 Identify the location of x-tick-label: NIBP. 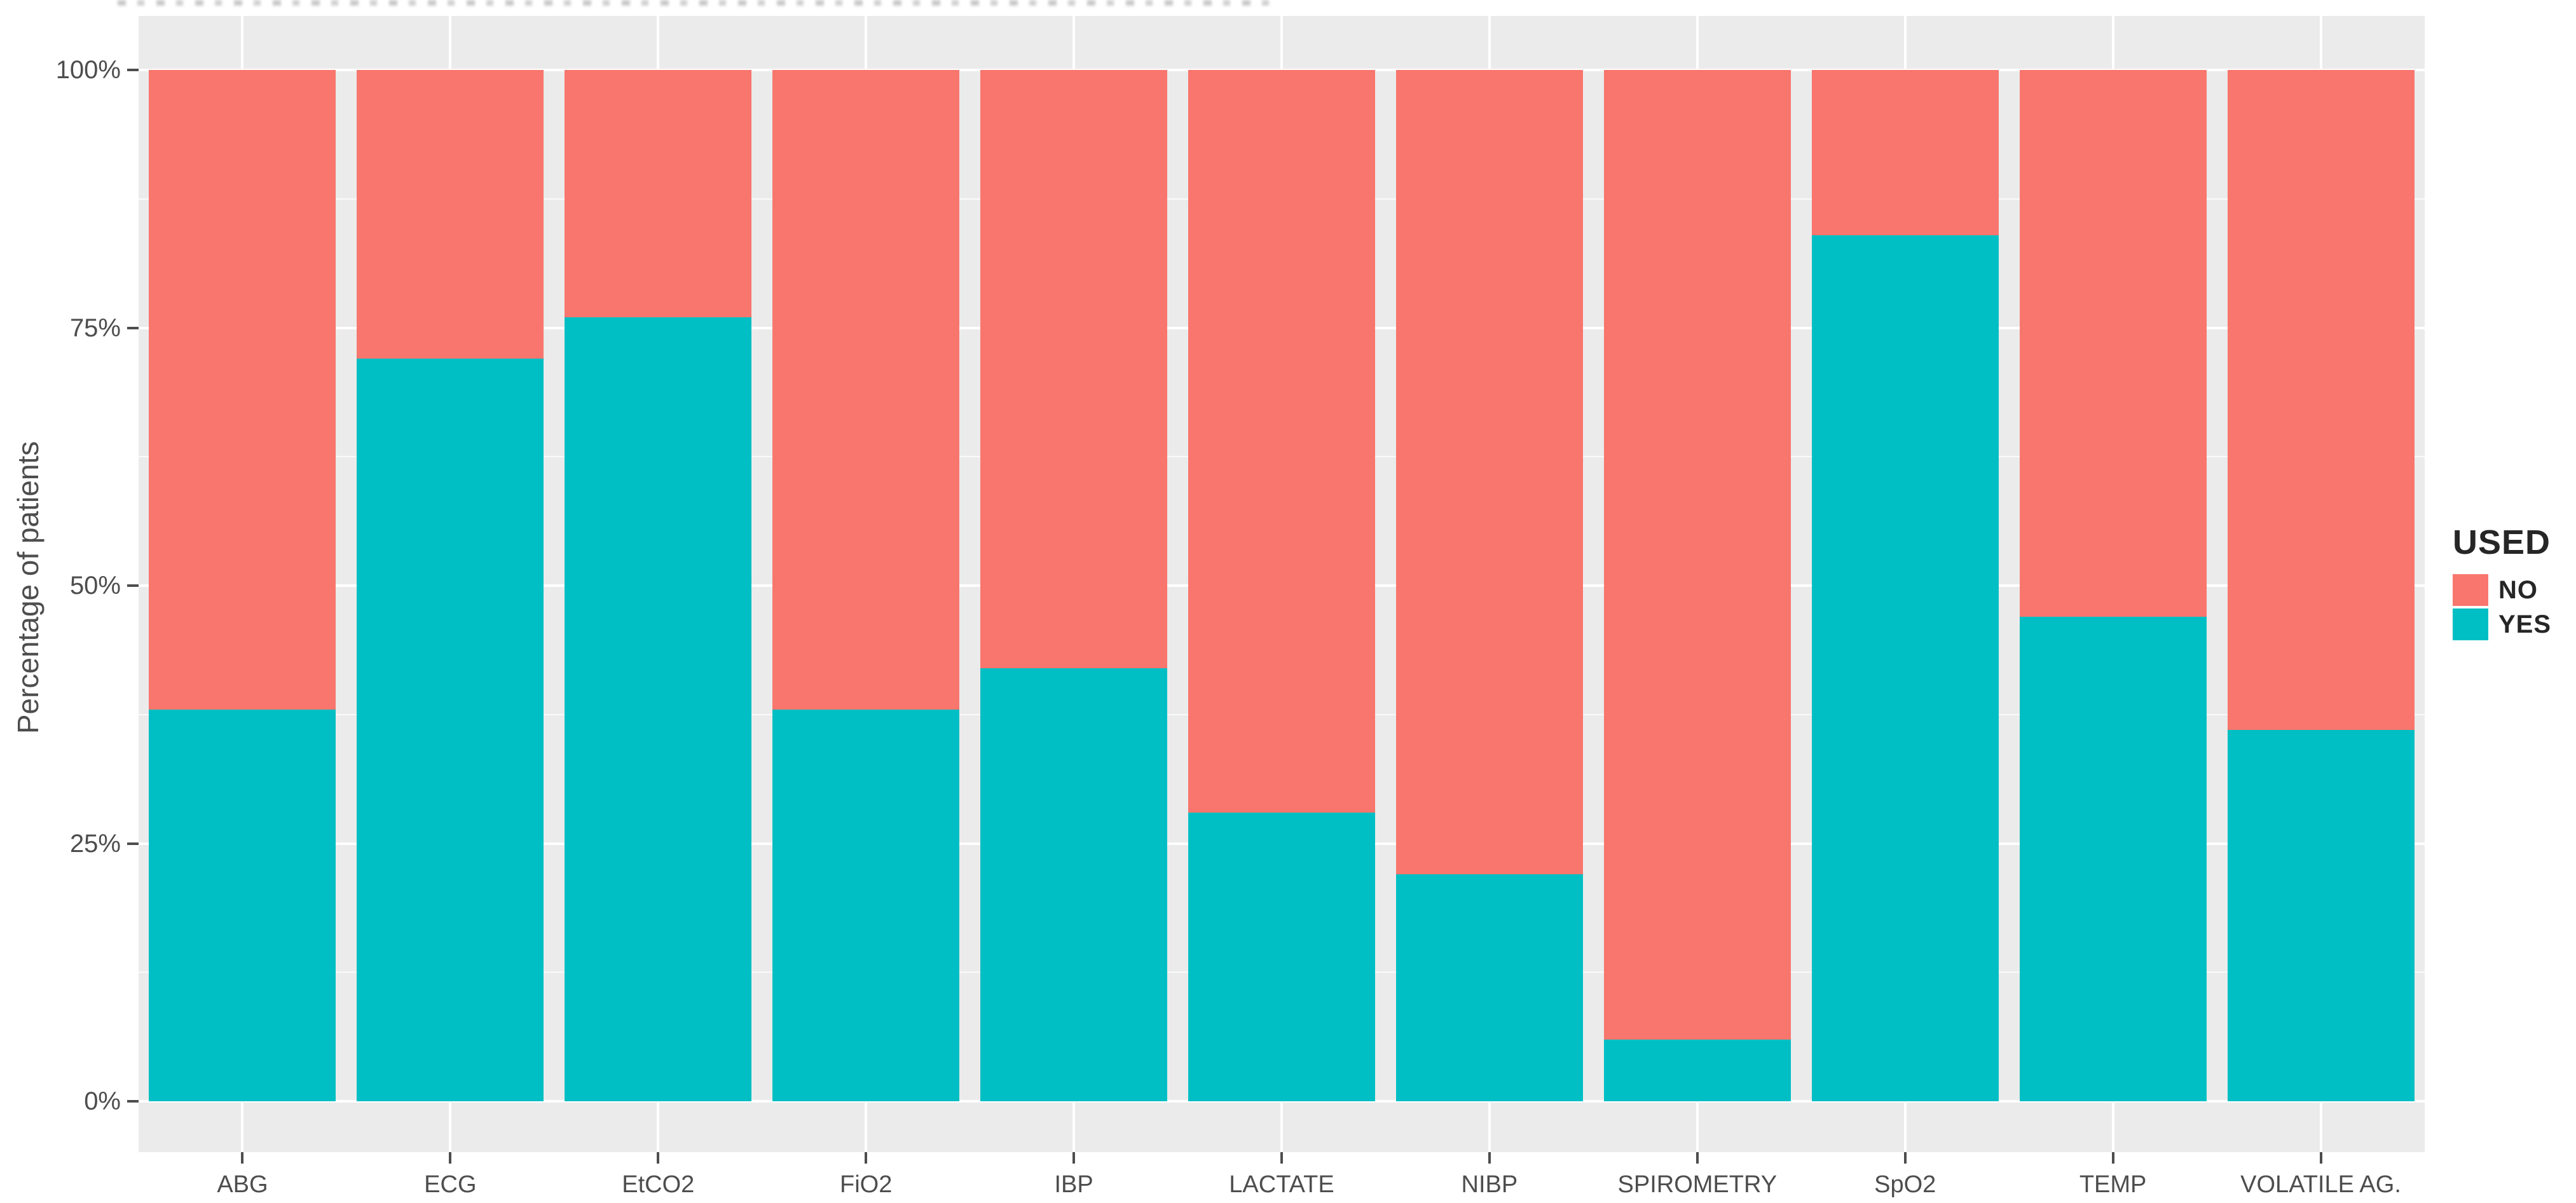
(1489, 1184).